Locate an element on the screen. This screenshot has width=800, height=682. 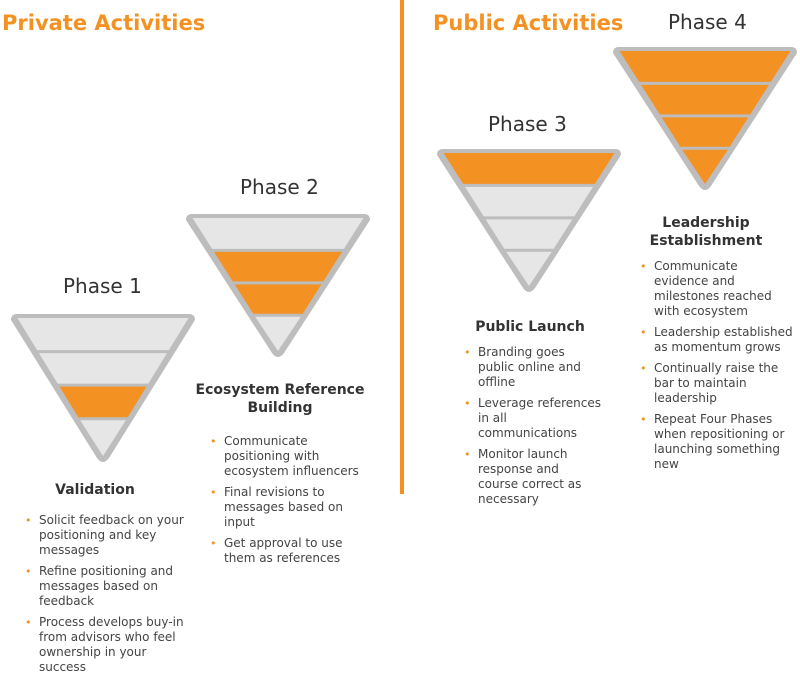
phase-2-label: Phase 2 is located at coordinates (279, 187).